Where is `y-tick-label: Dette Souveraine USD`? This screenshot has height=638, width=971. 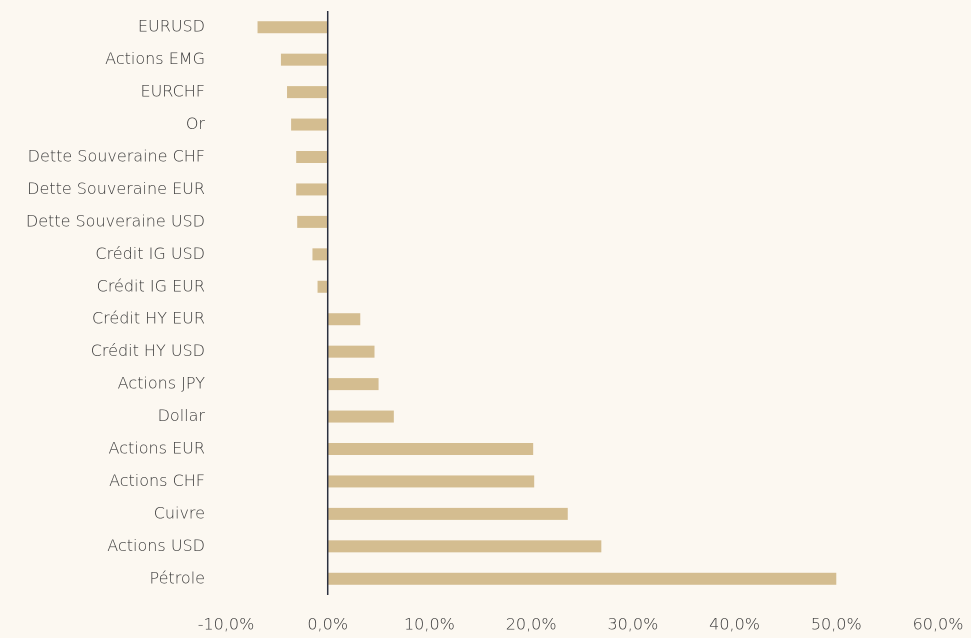 y-tick-label: Dette Souveraine USD is located at coordinates (115, 220).